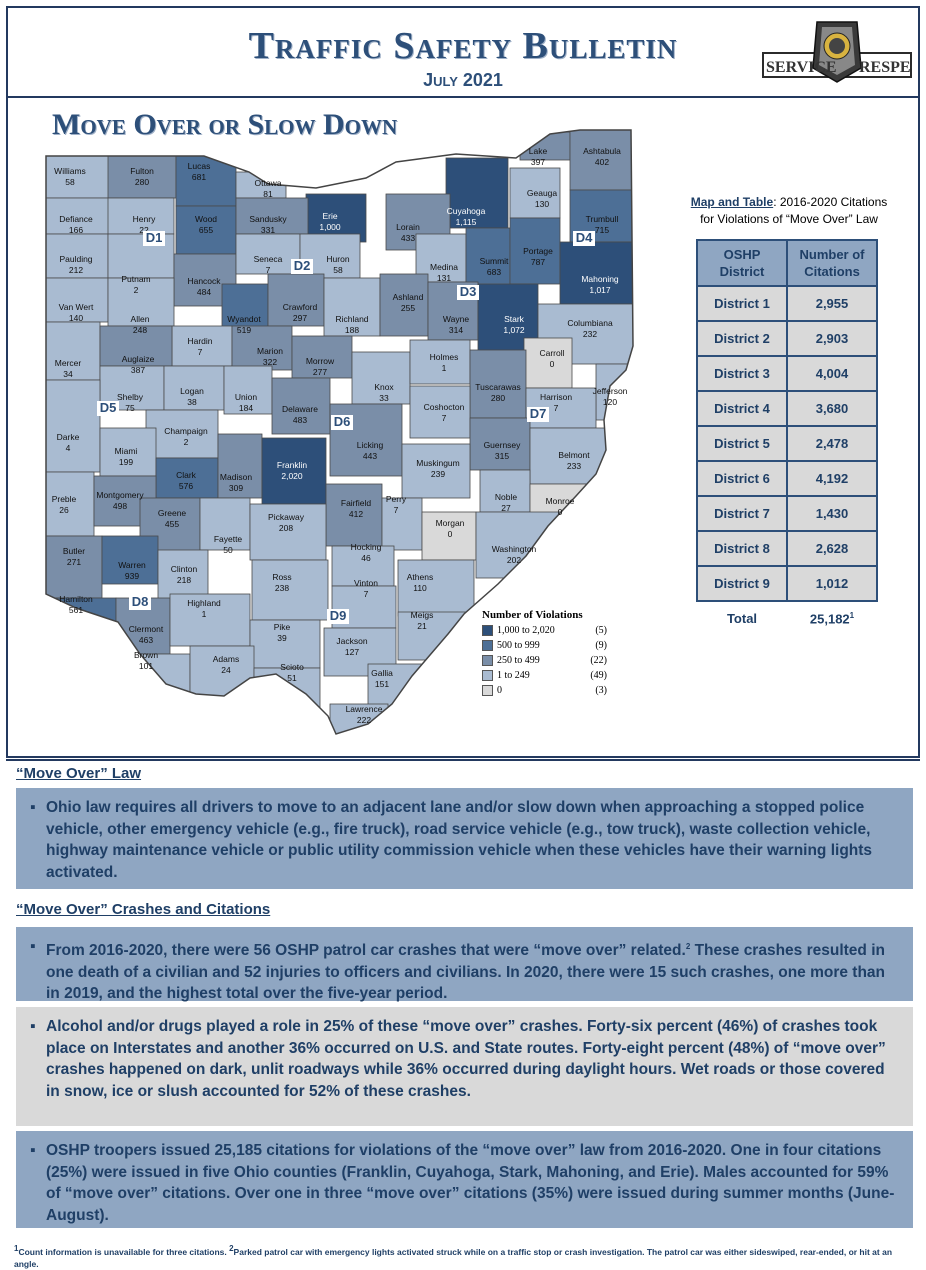 The width and height of the screenshot is (926, 1270). Describe the element at coordinates (194, 388) in the screenshot. I see `county-logan` at that location.